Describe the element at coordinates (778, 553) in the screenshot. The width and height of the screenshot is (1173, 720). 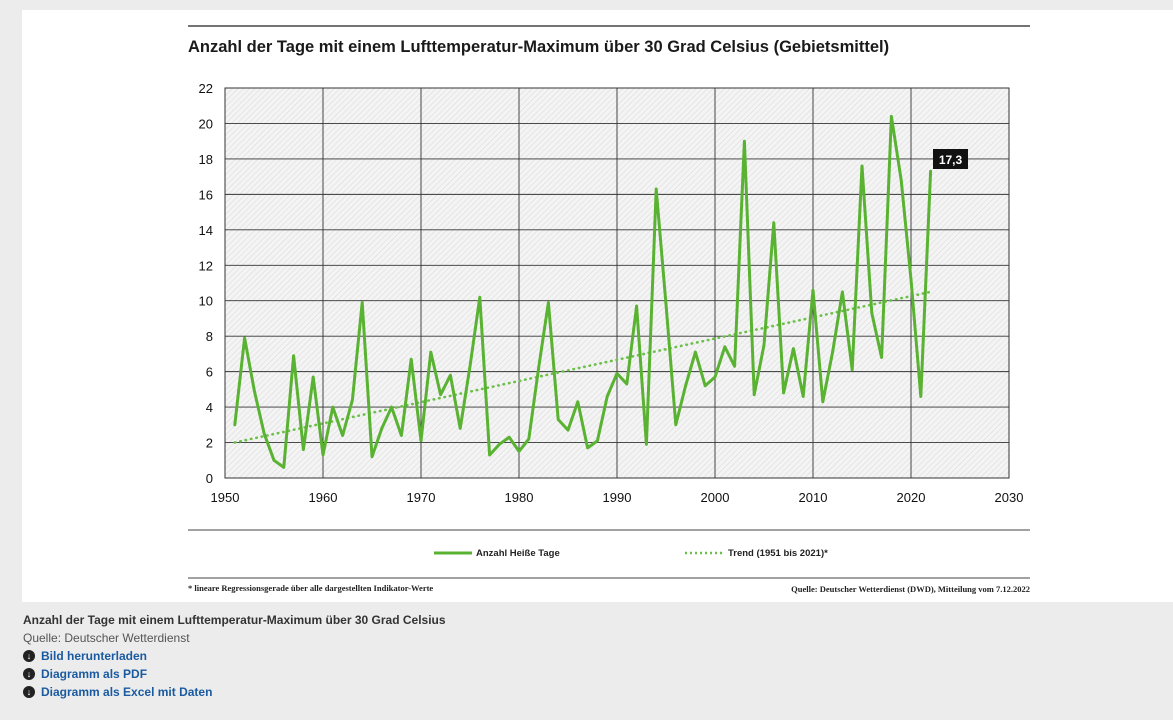
I see `legend-label-trend: Trend (1951 bis 2021)*` at that location.